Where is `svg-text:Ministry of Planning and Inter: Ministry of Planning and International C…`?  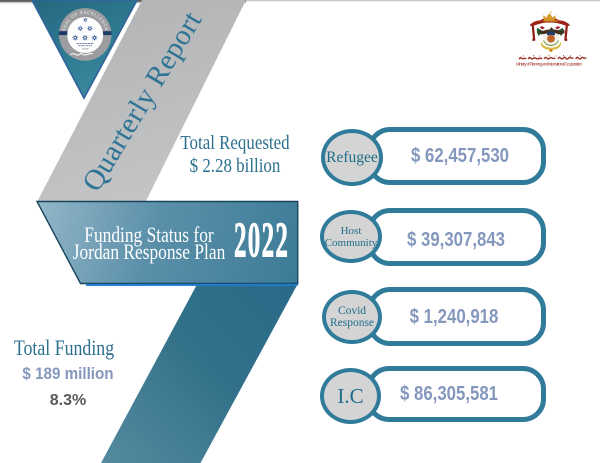 svg-text:Ministry of Planning and Inter: Ministry of Planning and International C… is located at coordinates (549, 63).